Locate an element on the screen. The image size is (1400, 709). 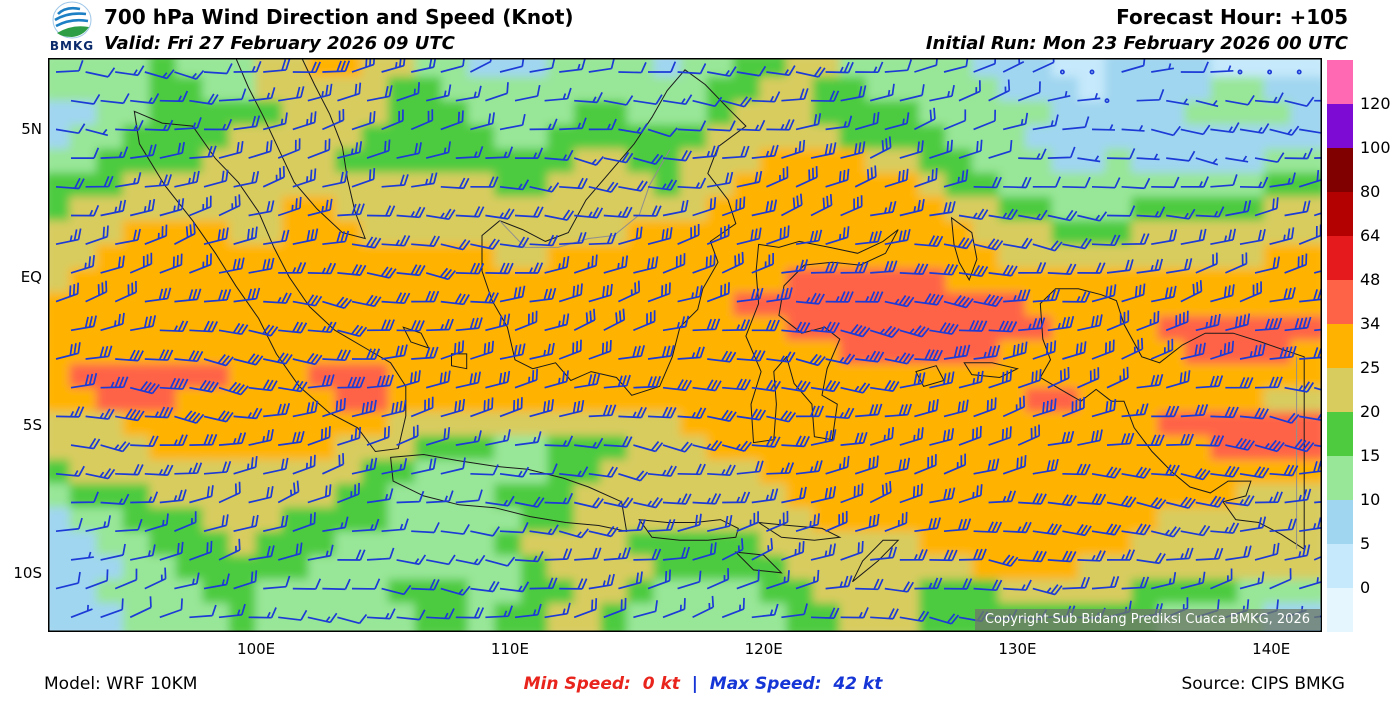
coastline-sumba is located at coordinates (758, 562).